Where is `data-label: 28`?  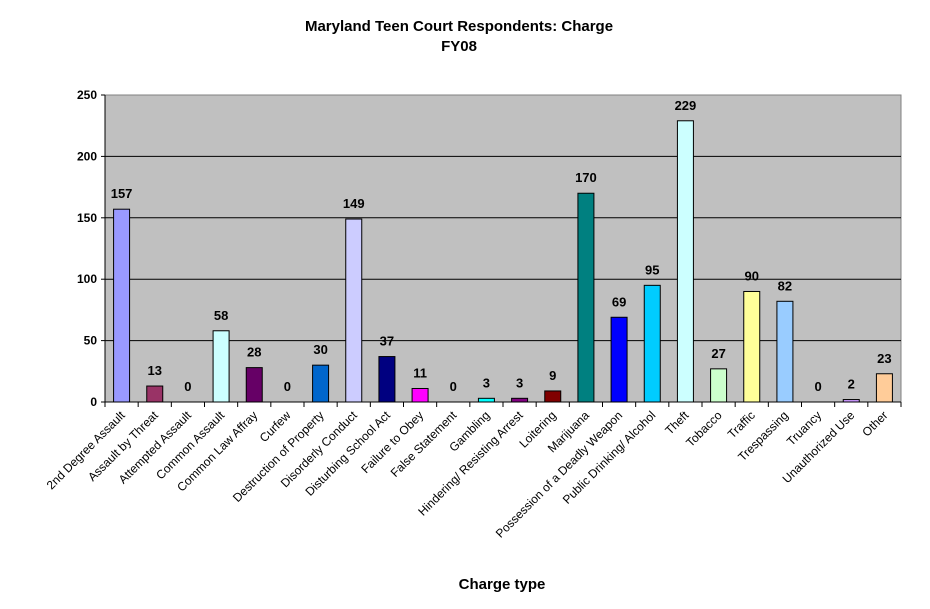
data-label: 28 is located at coordinates (254, 352).